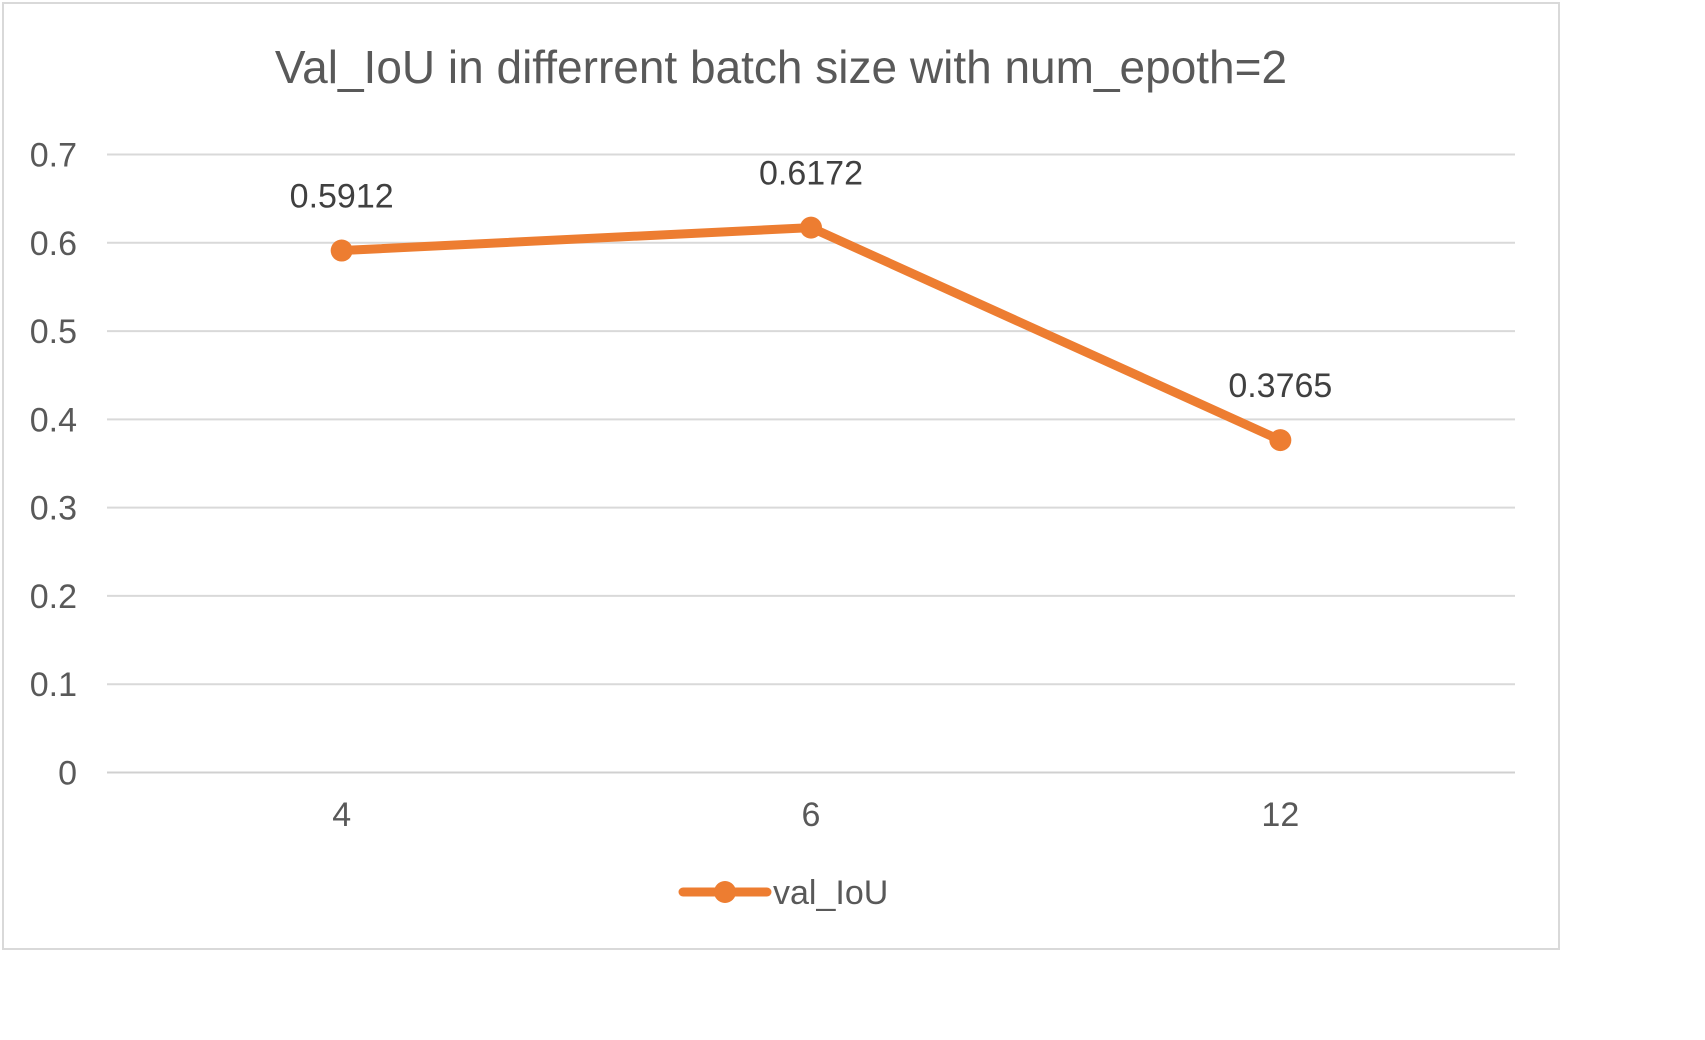  I want to click on series-val-iou, so click(811, 334).